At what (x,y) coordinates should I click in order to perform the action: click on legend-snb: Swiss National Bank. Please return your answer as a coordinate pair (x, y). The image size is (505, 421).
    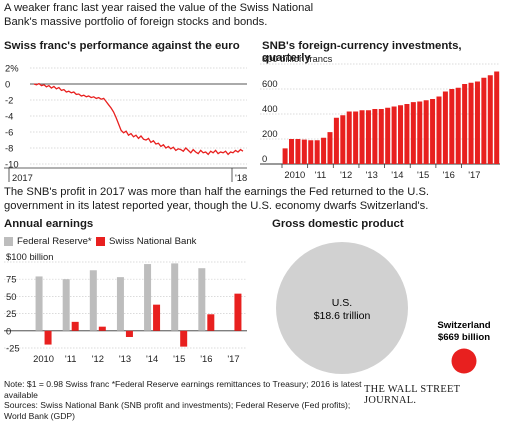
    Looking at the image, I should click on (146, 241).